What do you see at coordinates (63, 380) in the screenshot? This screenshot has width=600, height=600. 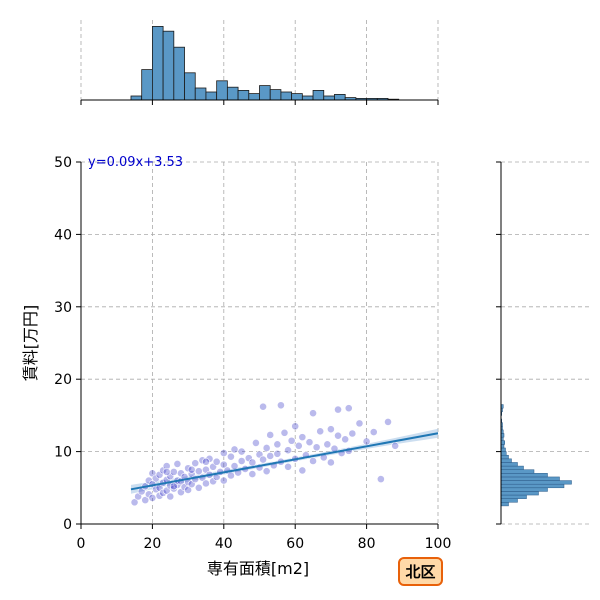 I see `y-tick-label: 20` at bounding box center [63, 380].